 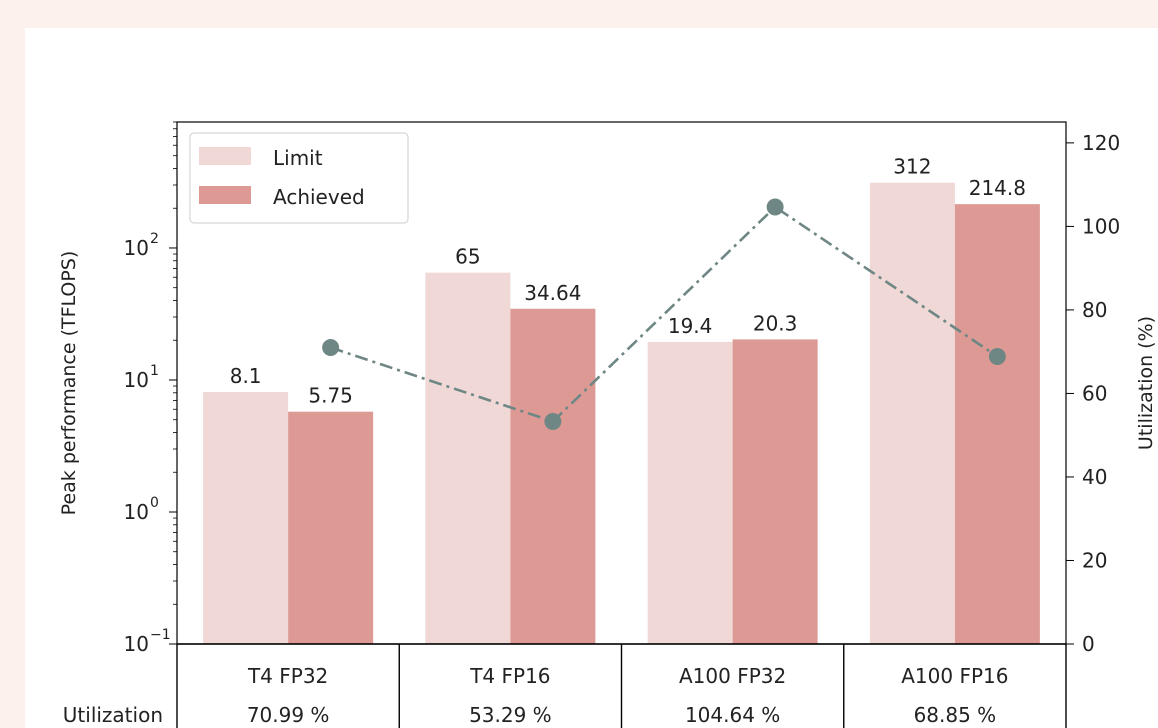 I want to click on bar-label-achieved-3: 214.8, so click(x=997, y=188).